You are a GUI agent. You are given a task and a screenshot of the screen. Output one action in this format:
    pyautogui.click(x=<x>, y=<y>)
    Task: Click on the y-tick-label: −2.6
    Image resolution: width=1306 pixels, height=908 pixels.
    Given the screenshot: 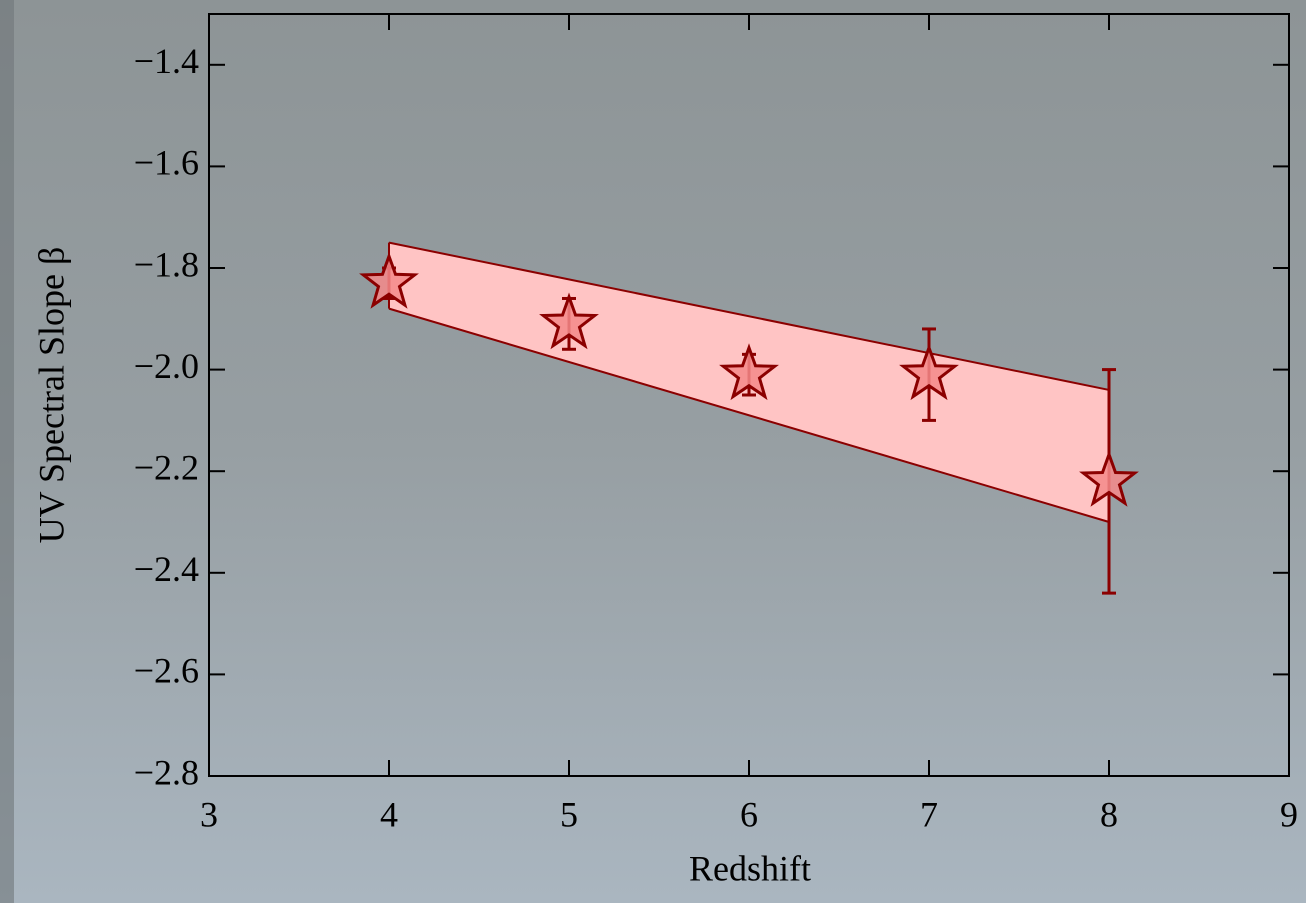 What is the action you would take?
    pyautogui.click(x=166, y=671)
    